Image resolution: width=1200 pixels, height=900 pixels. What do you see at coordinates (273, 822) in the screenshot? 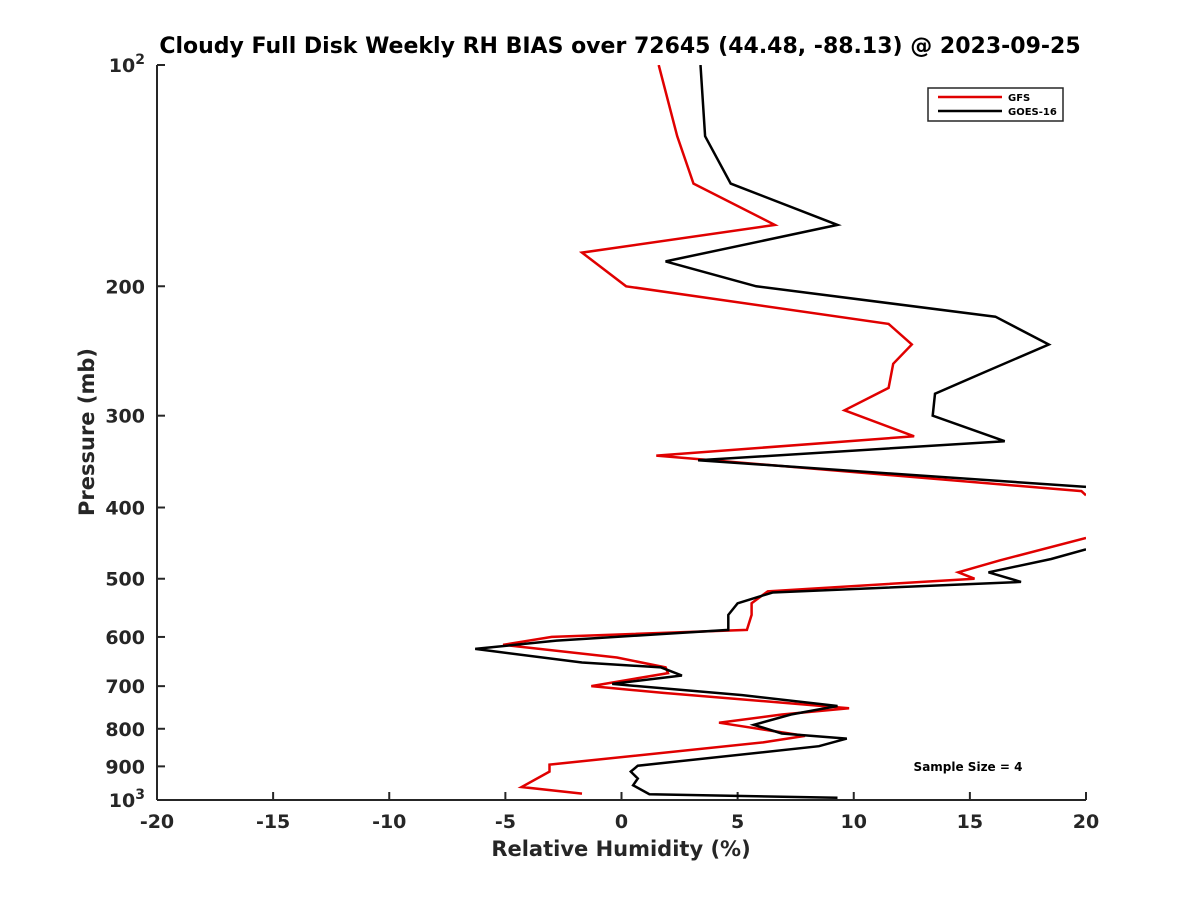
I see `x-tick-label: -15` at bounding box center [273, 822].